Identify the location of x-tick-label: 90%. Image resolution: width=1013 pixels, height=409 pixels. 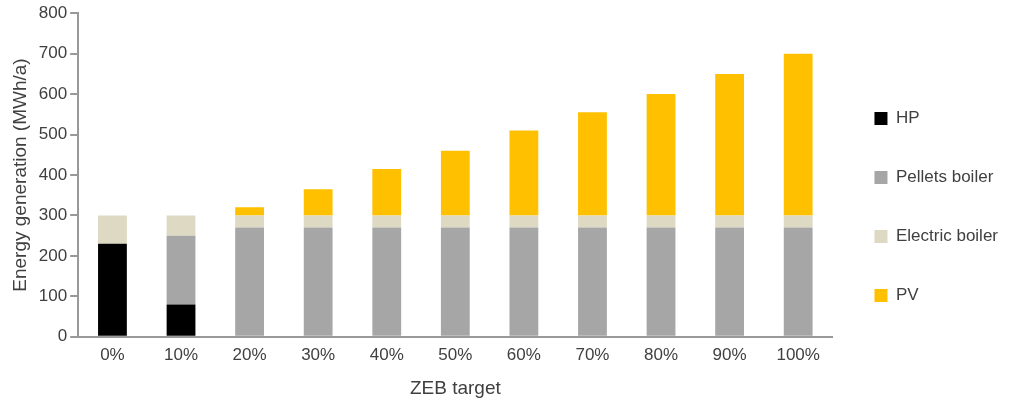
(729, 354).